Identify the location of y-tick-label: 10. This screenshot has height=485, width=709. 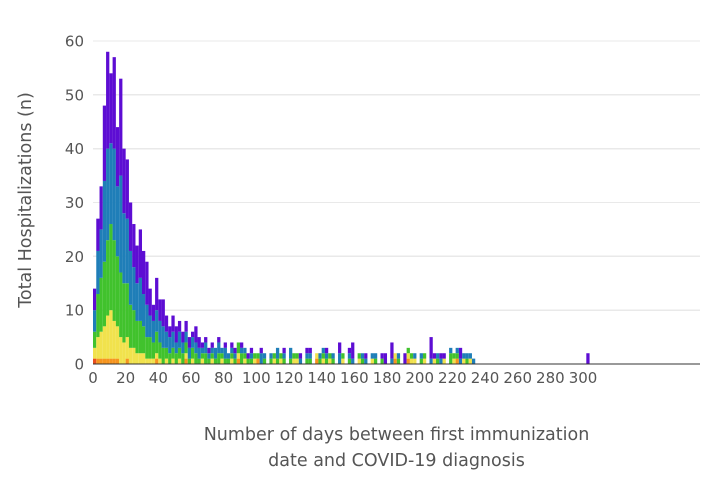
(74, 311).